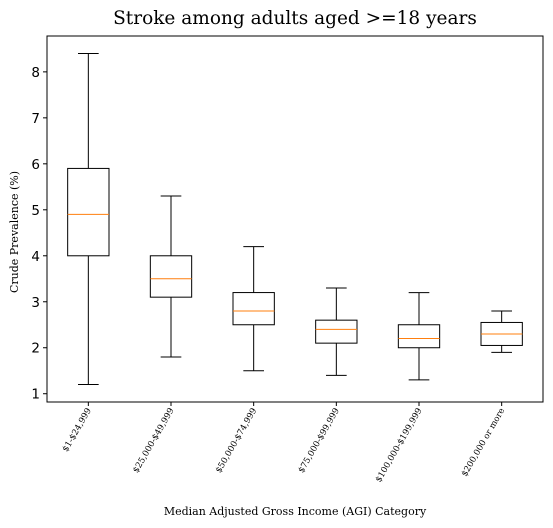  Describe the element at coordinates (35, 303) in the screenshot. I see `y-tick-label: 3` at that location.